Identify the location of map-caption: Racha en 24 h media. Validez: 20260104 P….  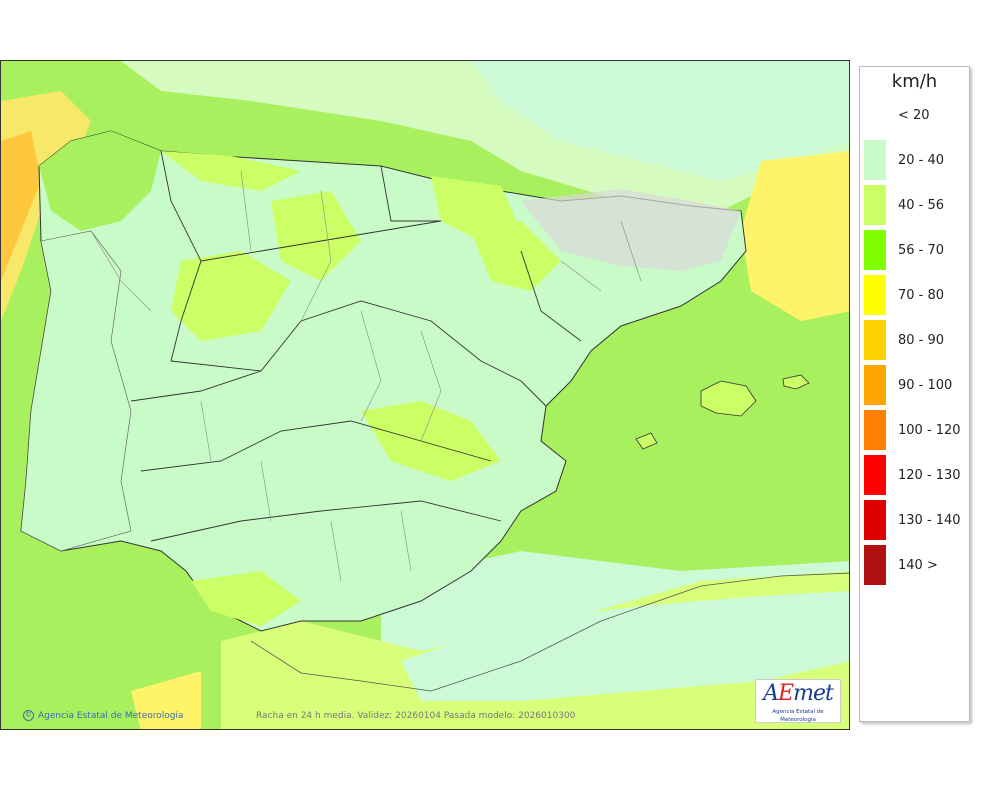
(416, 716).